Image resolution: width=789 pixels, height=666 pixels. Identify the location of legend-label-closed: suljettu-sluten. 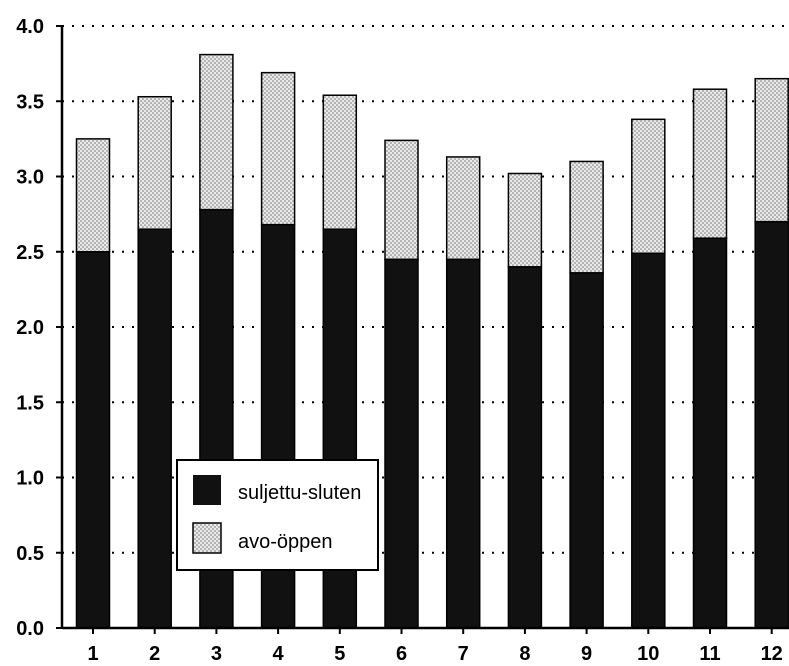
(299, 493).